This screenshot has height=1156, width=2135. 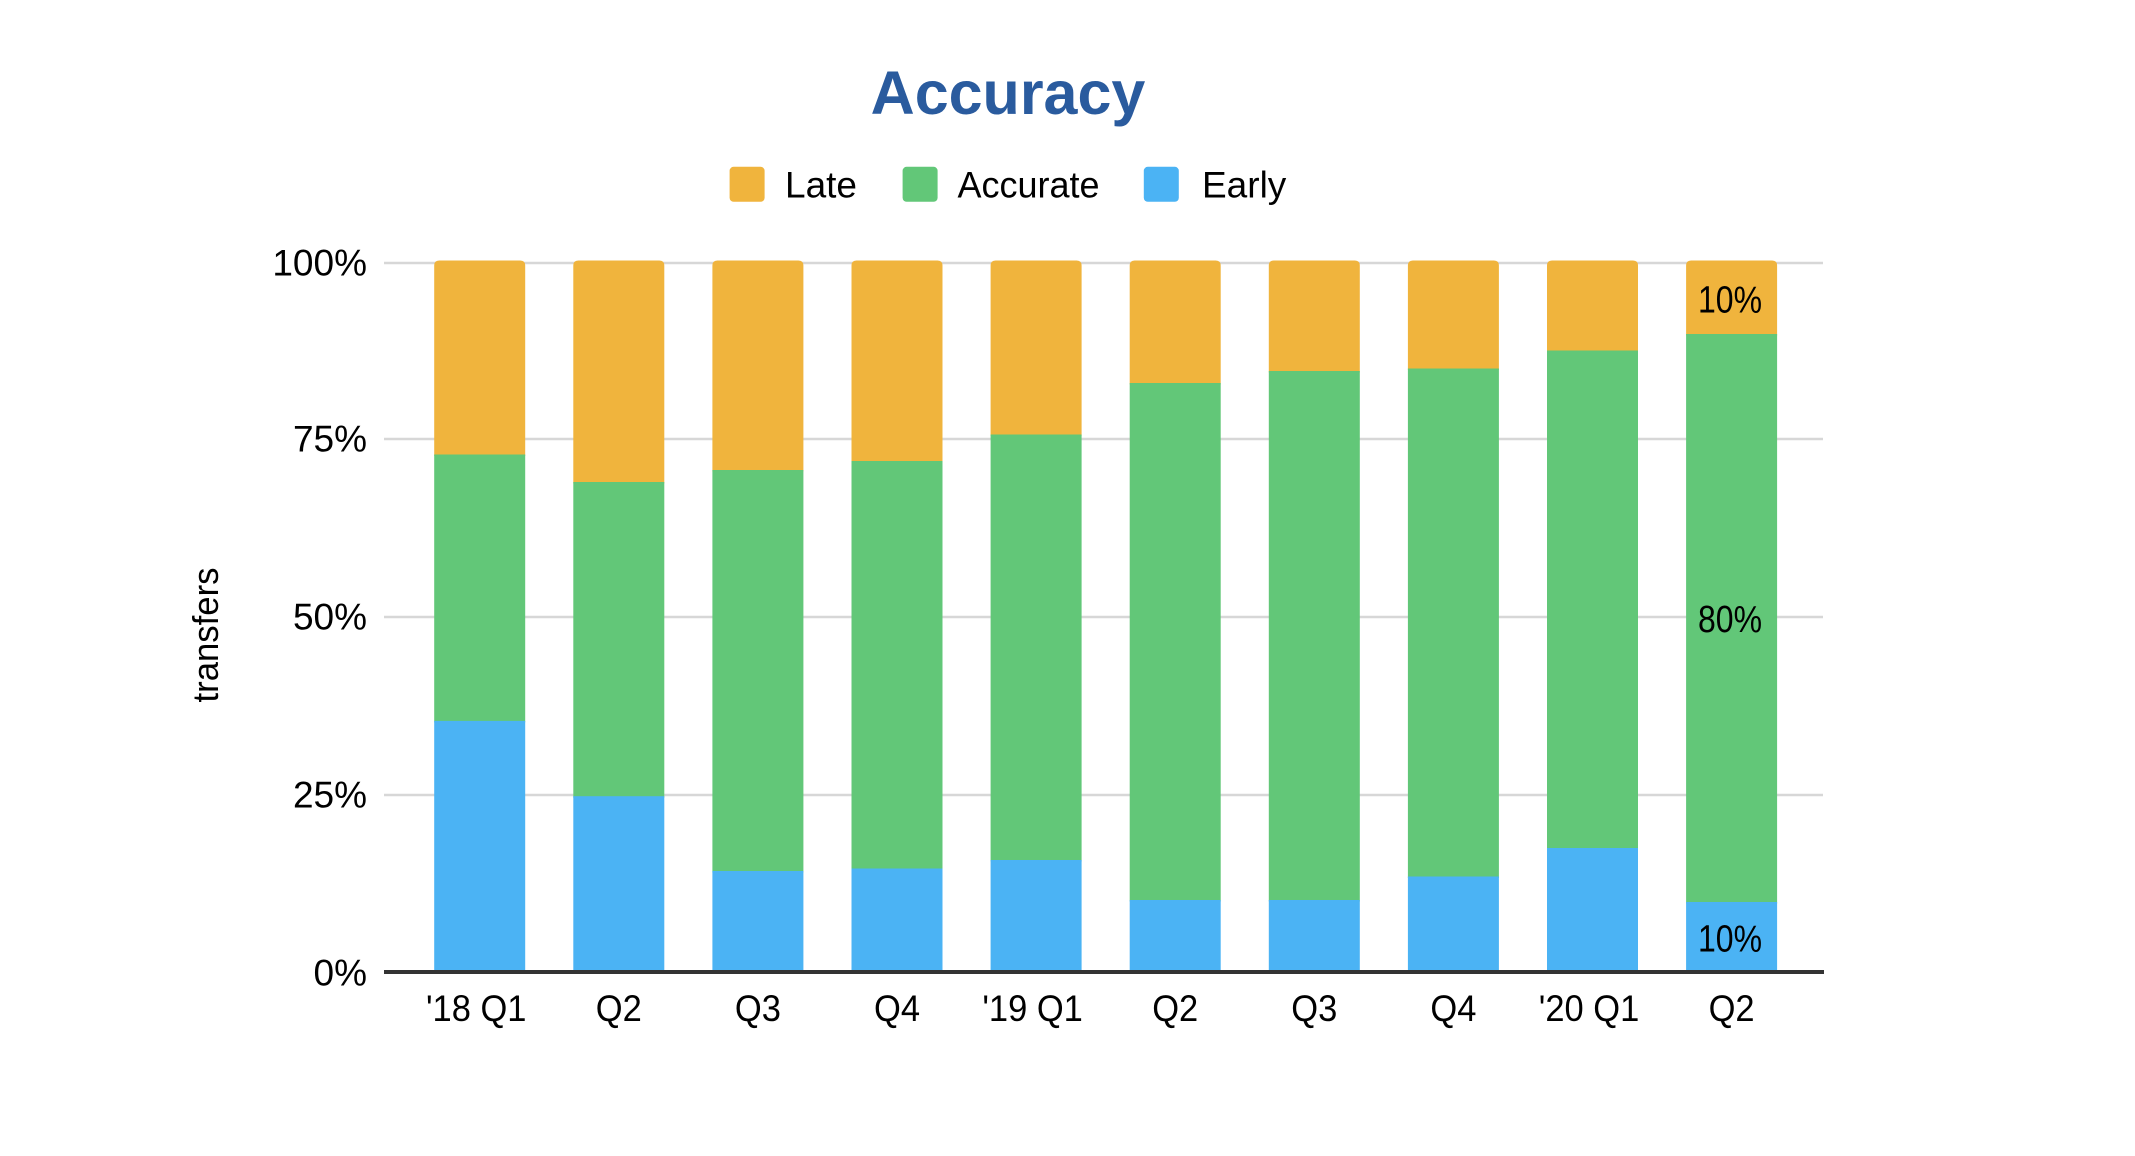 What do you see at coordinates (1730, 620) in the screenshot?
I see `svg-text: 80%` at bounding box center [1730, 620].